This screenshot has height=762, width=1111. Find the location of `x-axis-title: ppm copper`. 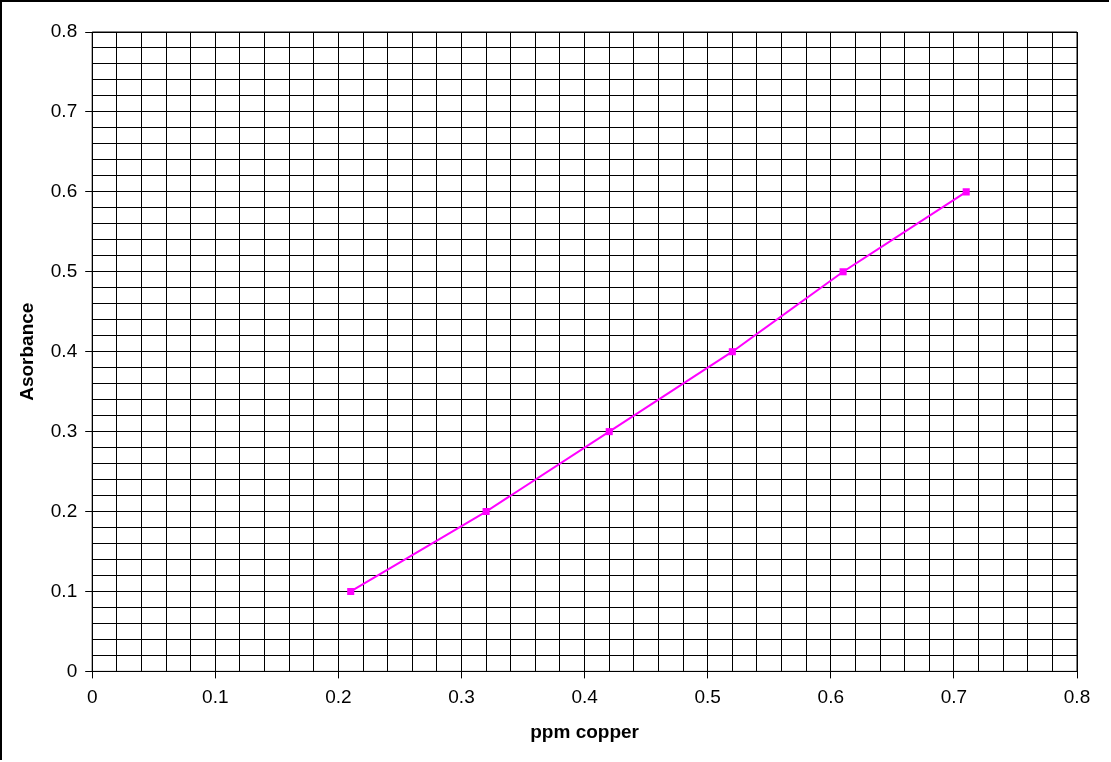

x-axis-title: ppm copper is located at coordinates (585, 731).